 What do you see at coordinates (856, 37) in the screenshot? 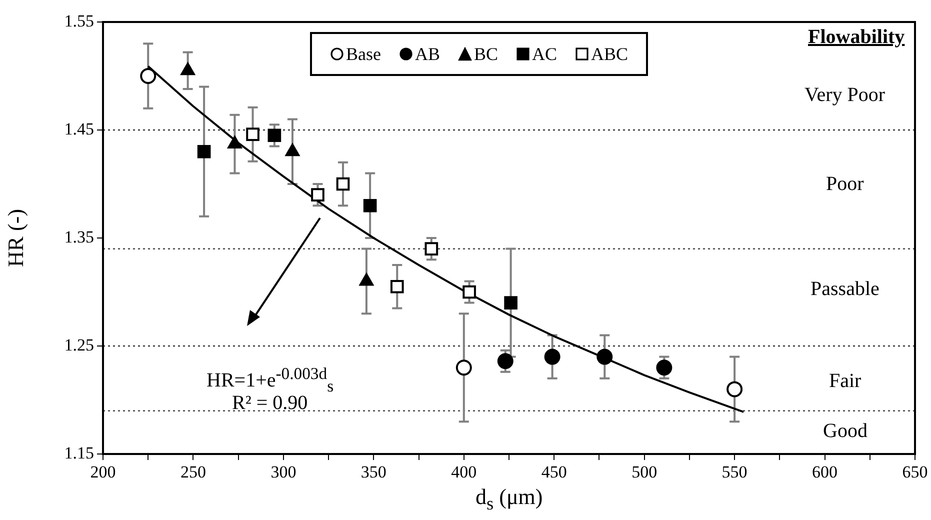
I see `annotation: Flowability` at bounding box center [856, 37].